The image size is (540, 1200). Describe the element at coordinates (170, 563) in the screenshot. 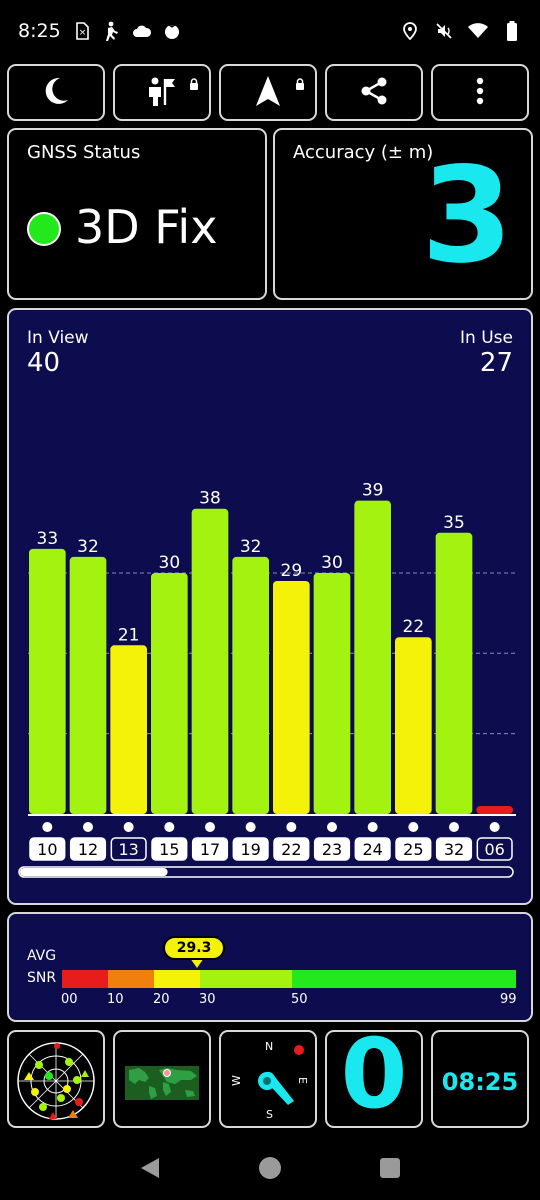

I see `signal-value-label: 30` at that location.